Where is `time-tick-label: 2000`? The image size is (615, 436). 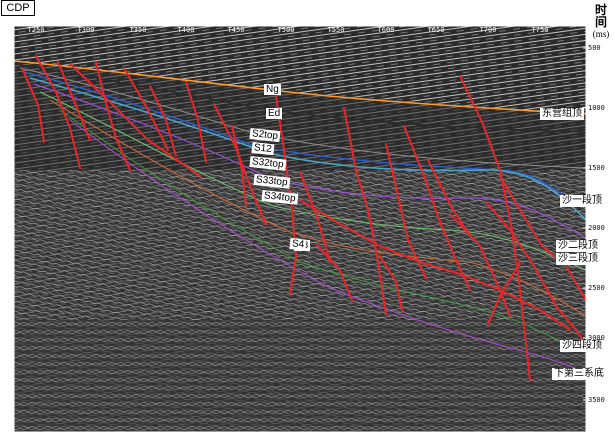 time-tick-label: 2000 is located at coordinates (596, 228).